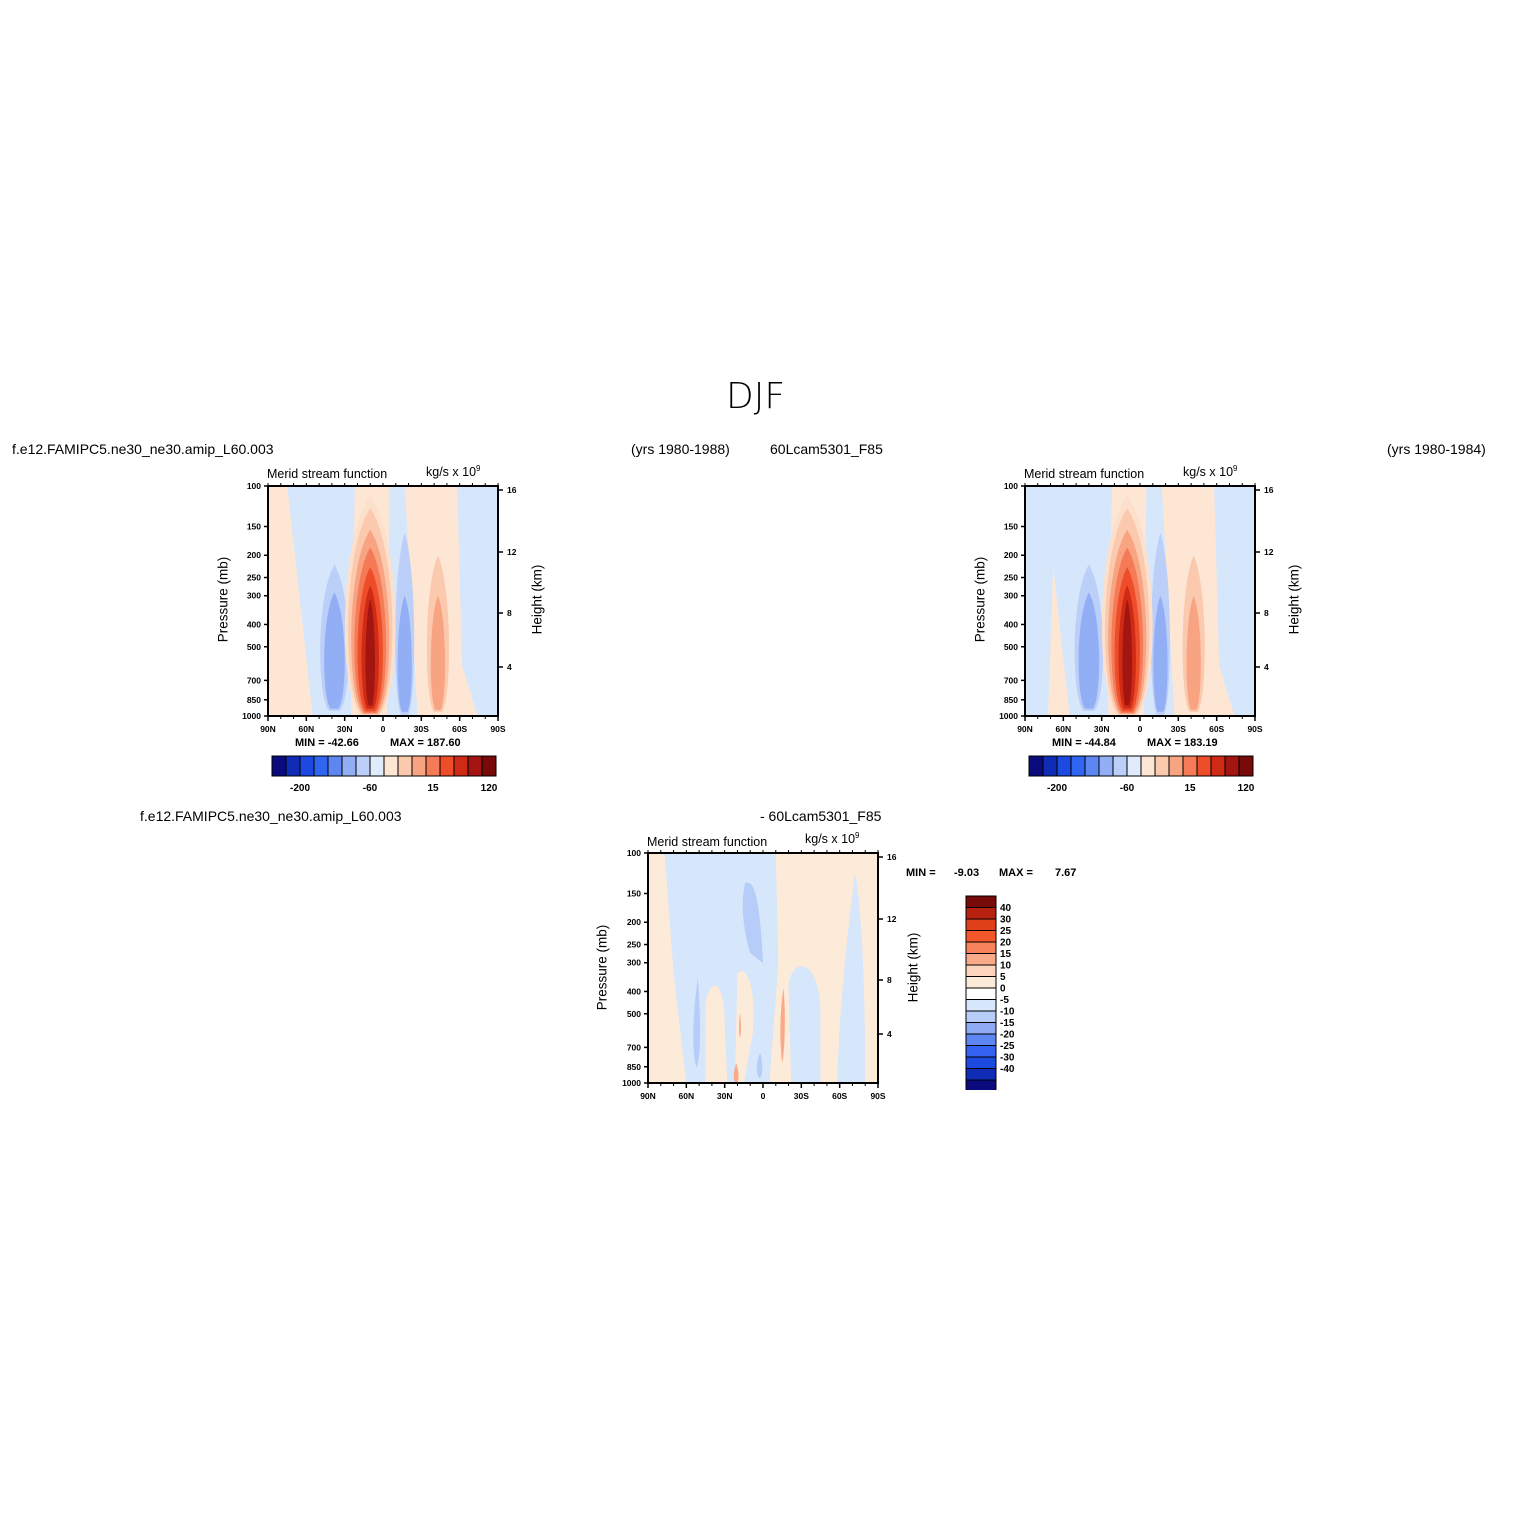 The image size is (1525, 1525). Describe the element at coordinates (143, 449) in the screenshot. I see `case-label-top-left: f.e12.FAMIPC5.ne30_ne30.amip_L60.003` at that location.